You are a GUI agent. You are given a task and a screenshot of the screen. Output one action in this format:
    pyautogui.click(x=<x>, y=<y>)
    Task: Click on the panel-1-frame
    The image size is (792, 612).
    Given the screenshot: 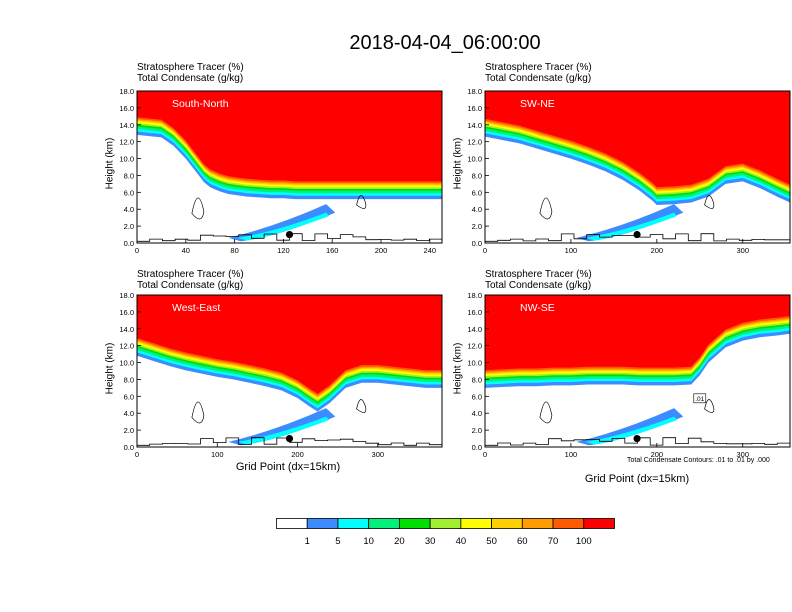 What is the action you would take?
    pyautogui.click(x=289, y=167)
    